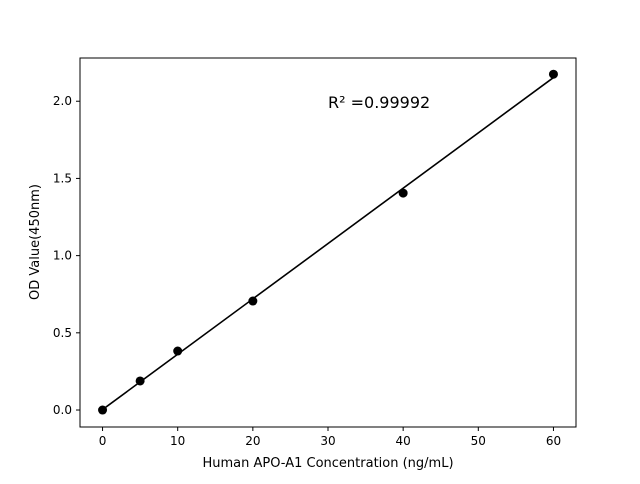 Image resolution: width=640 pixels, height=484 pixels. Describe the element at coordinates (327, 441) in the screenshot. I see `x-tick-label: 30` at that location.